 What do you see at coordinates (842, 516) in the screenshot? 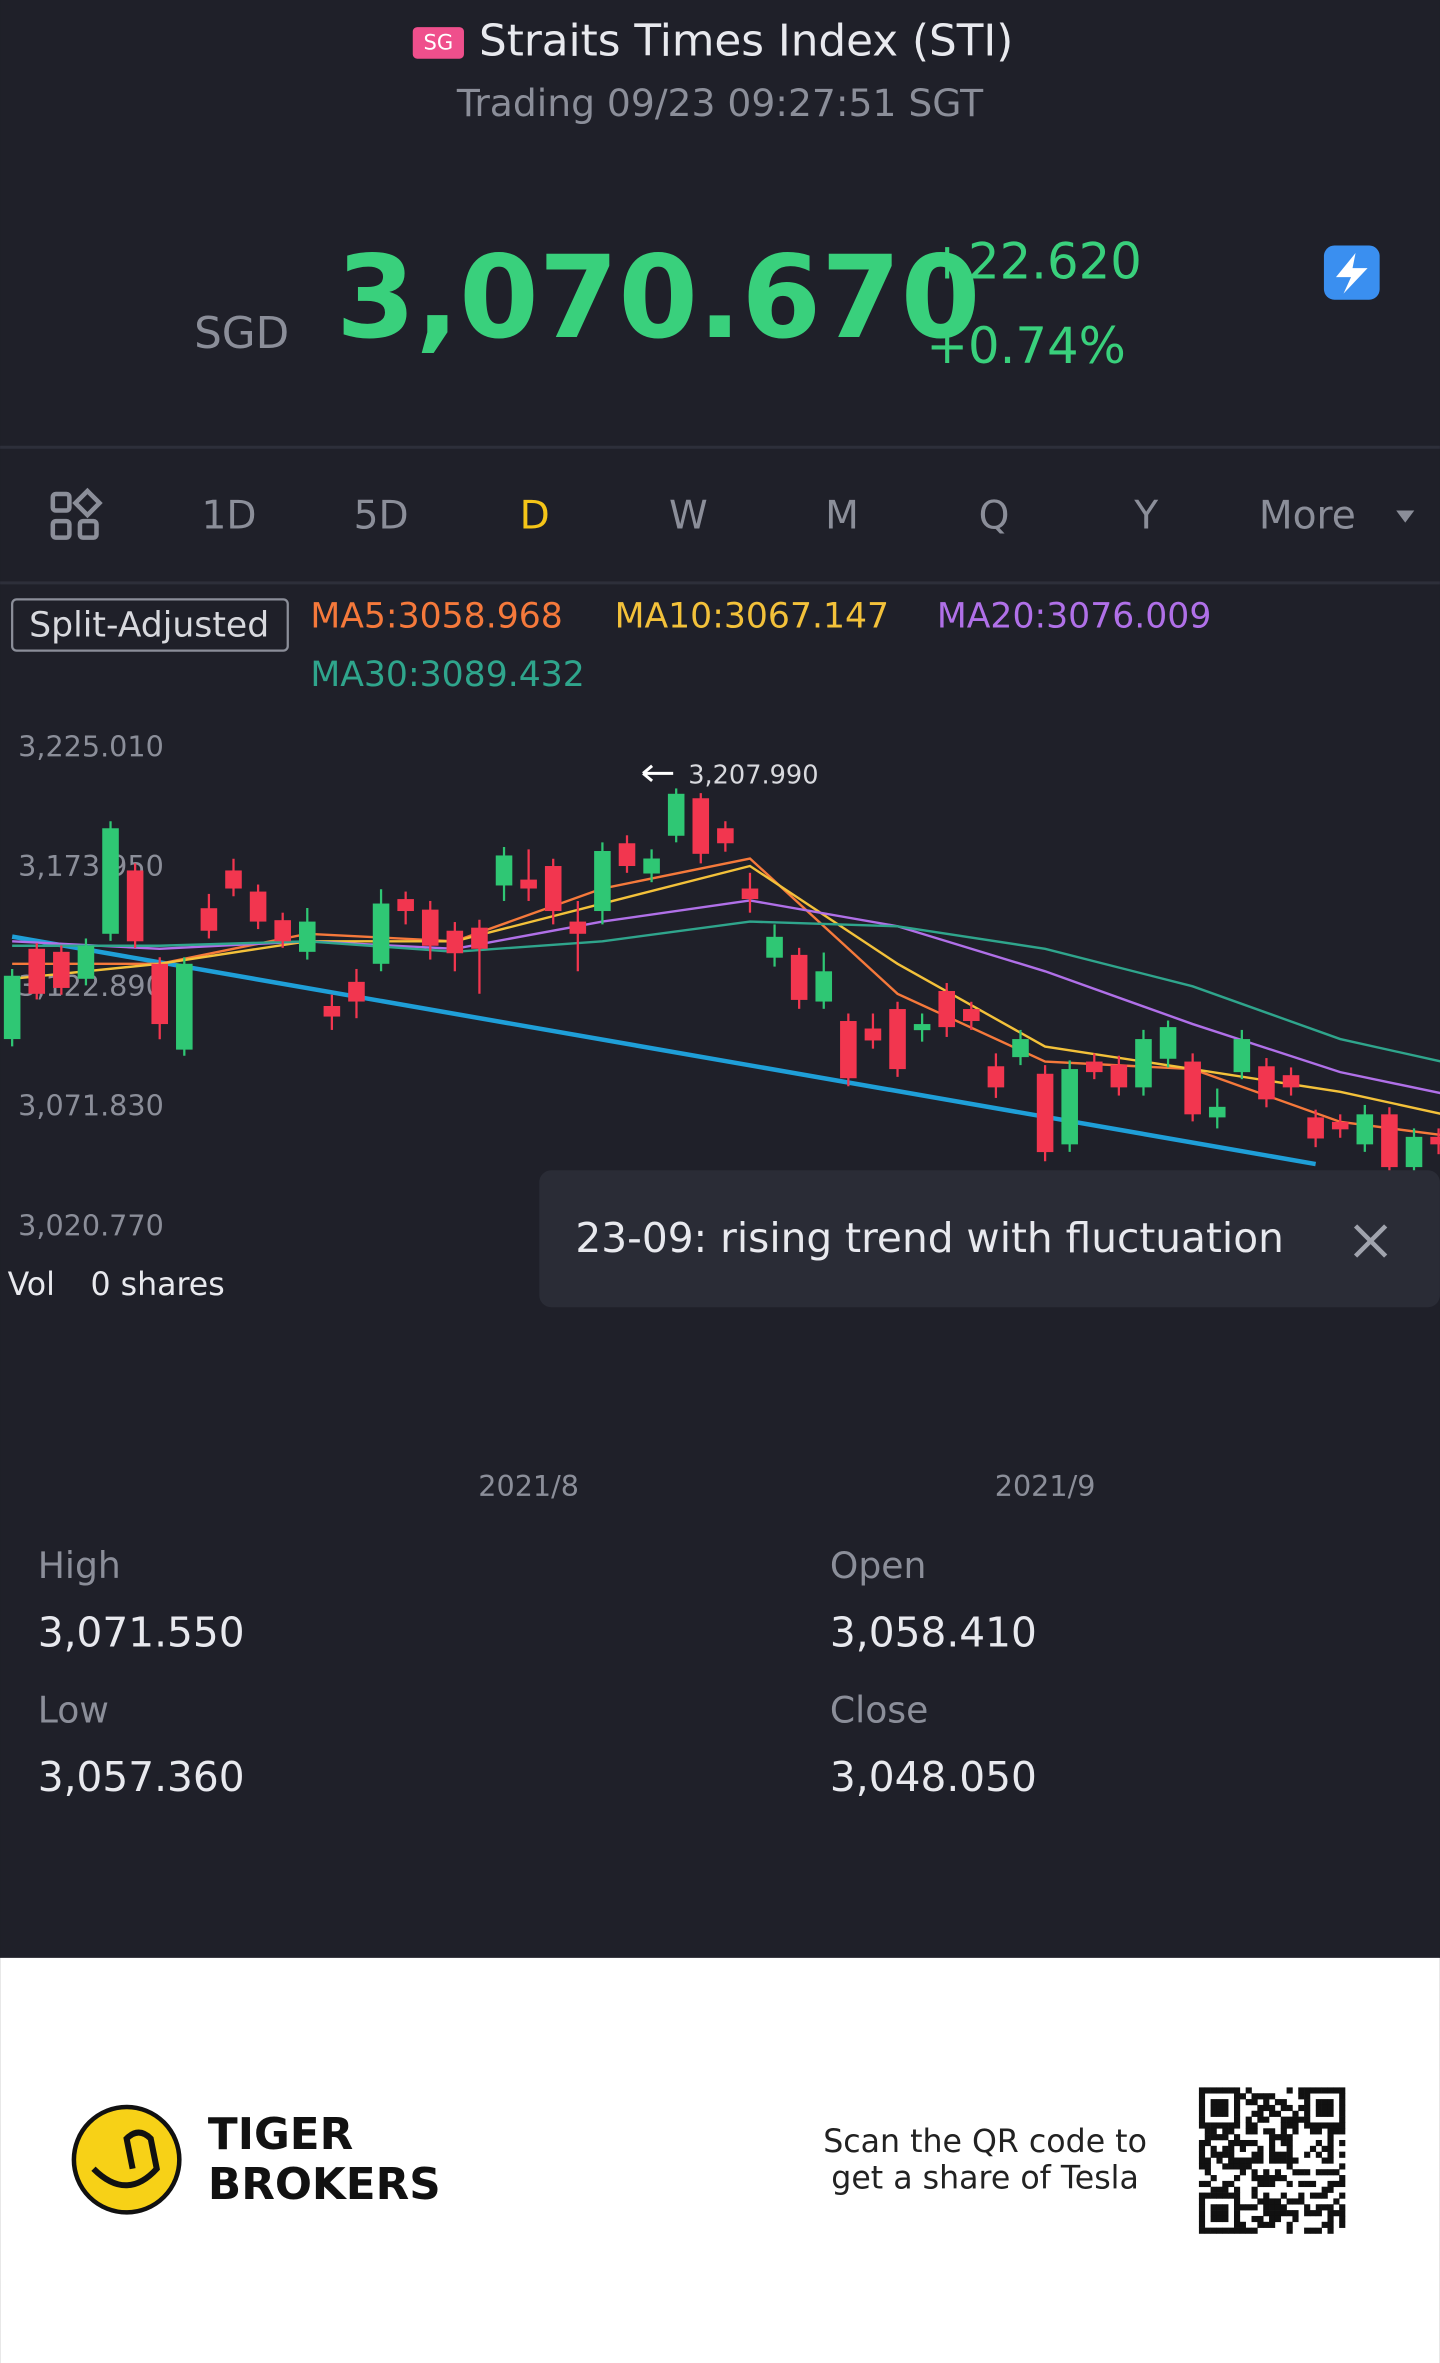
I see `tab: M` at bounding box center [842, 516].